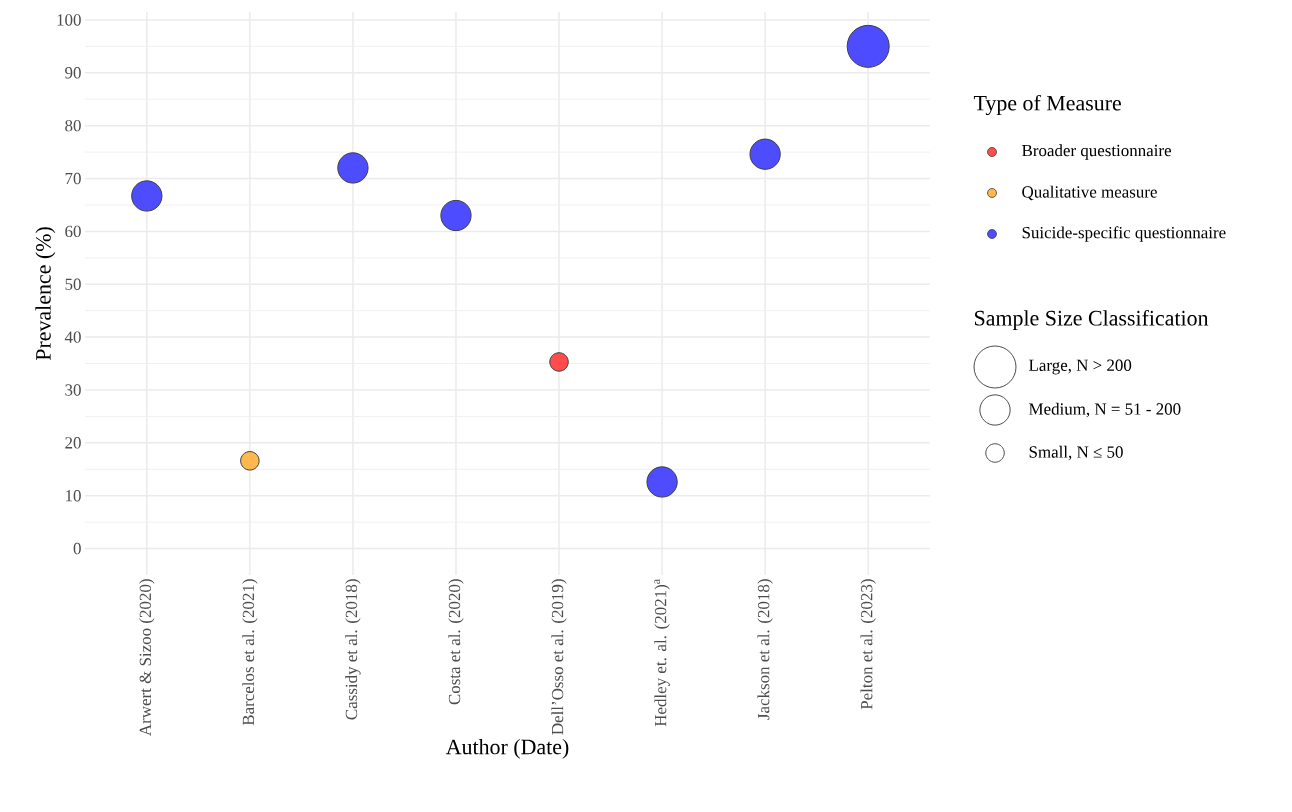 The height and width of the screenshot is (812, 1292). Describe the element at coordinates (73, 125) in the screenshot. I see `y-tick-label: 80` at that location.